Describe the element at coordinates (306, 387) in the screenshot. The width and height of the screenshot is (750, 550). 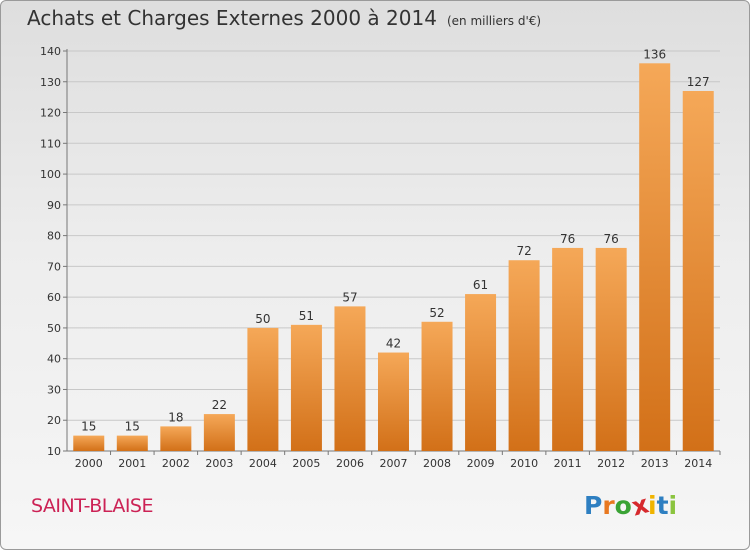
I see `bar-2005` at that location.